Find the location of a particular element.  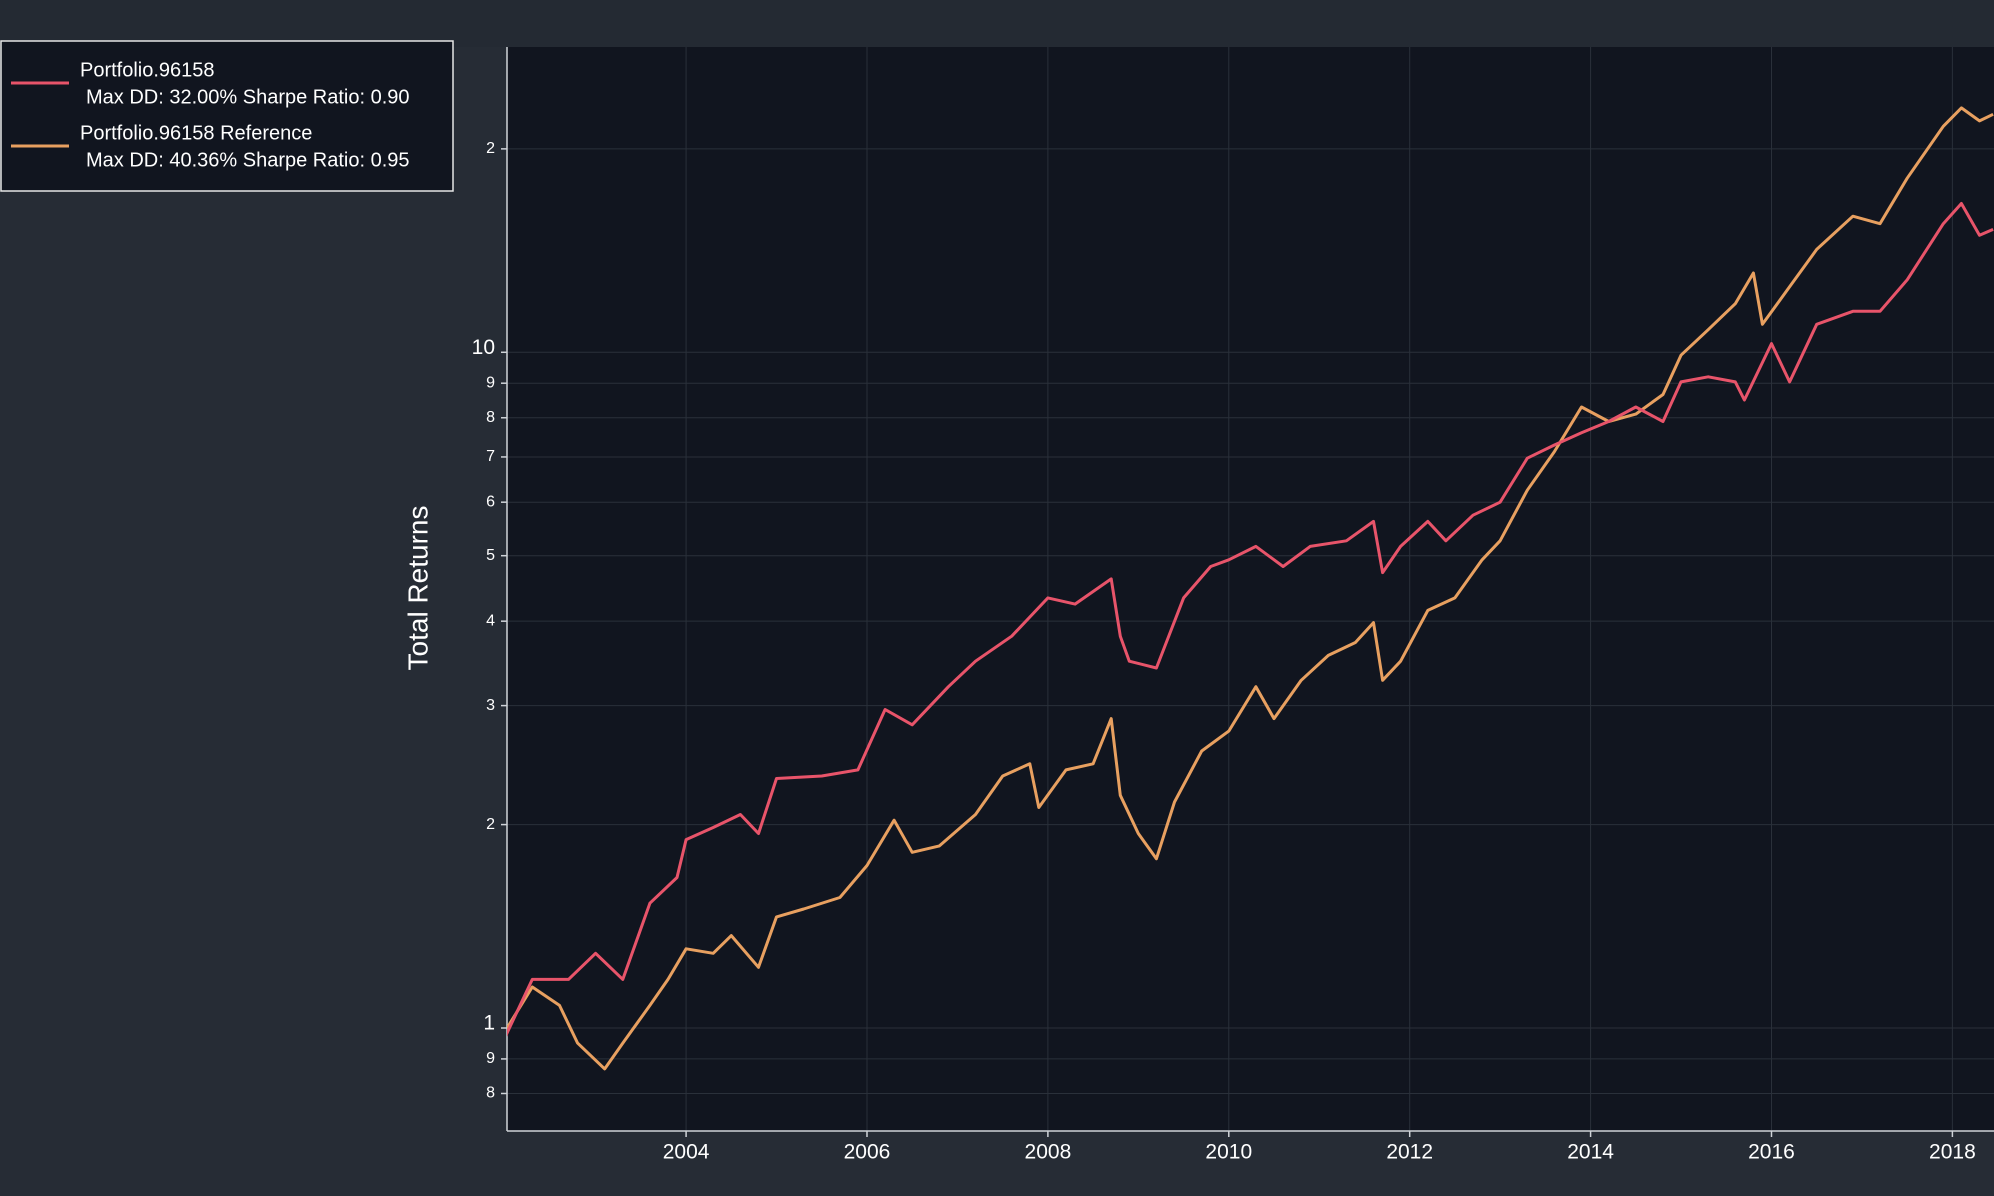

header-band is located at coordinates (997, 23).